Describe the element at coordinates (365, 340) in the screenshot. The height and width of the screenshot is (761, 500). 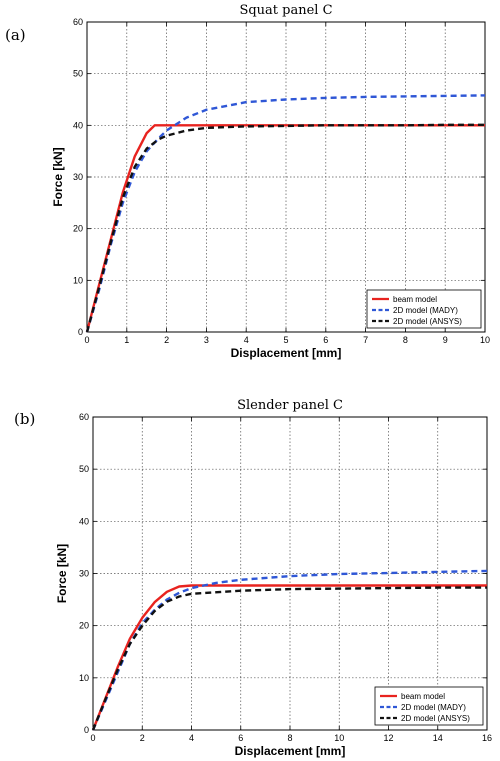
I see `x-tick-label: 7` at that location.